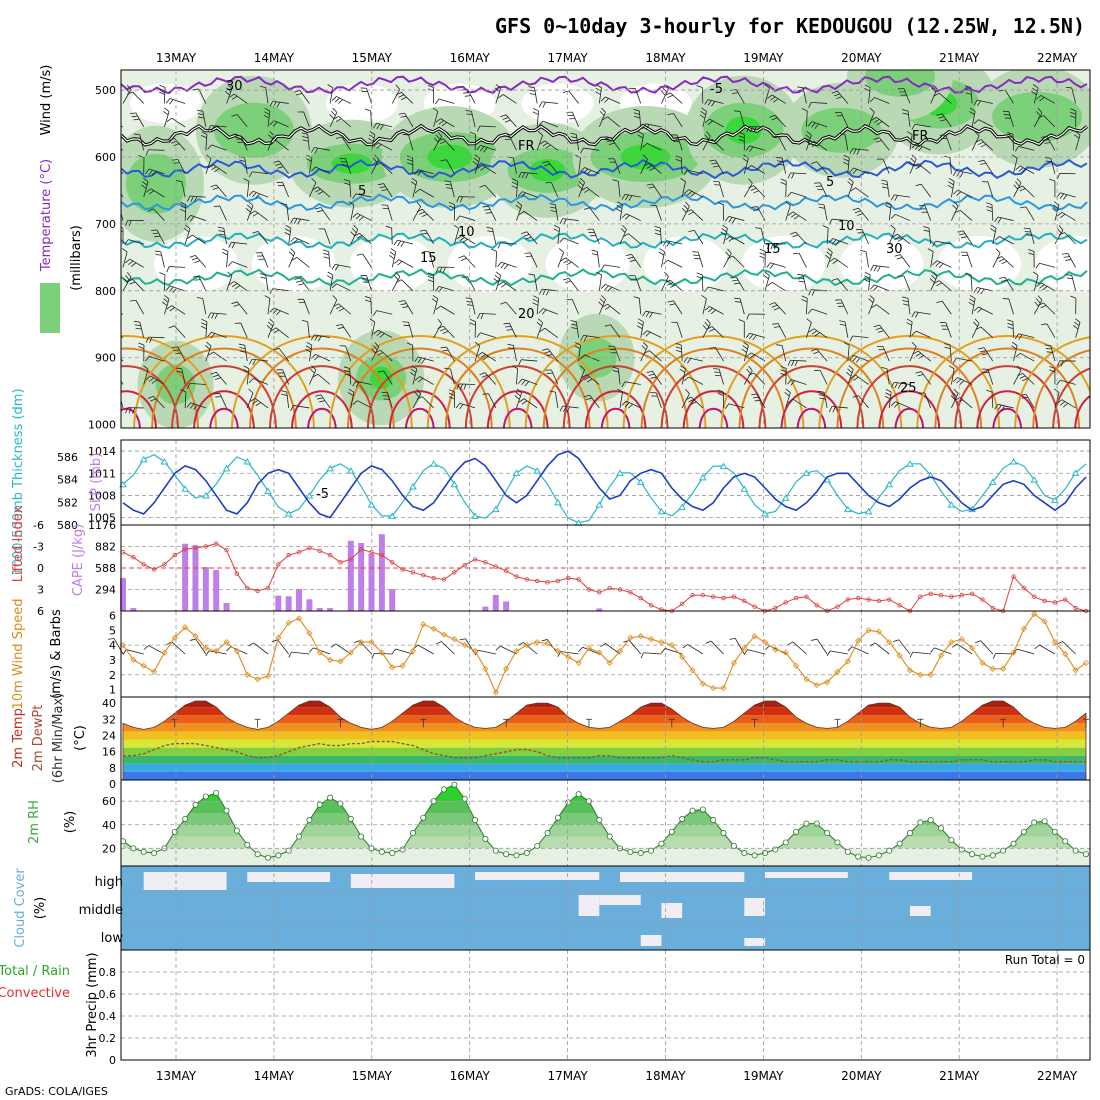 This screenshot has width=1100, height=1100. What do you see at coordinates (605, 740) in the screenshot?
I see `temp-plot` at bounding box center [605, 740].